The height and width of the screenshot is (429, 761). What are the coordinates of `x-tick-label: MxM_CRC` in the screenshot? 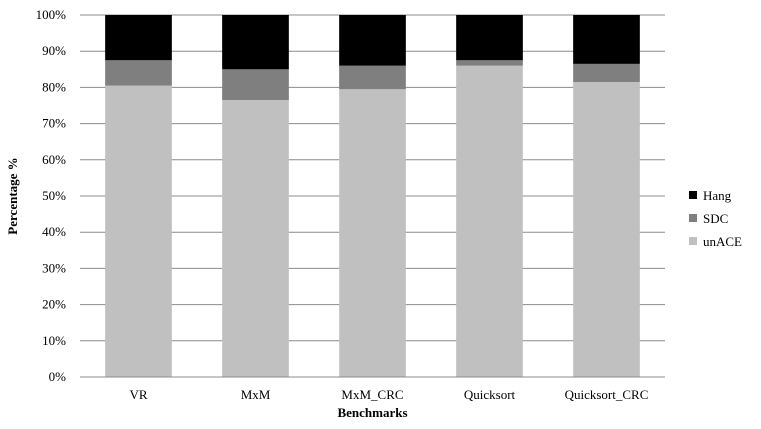 It's located at (372, 394).